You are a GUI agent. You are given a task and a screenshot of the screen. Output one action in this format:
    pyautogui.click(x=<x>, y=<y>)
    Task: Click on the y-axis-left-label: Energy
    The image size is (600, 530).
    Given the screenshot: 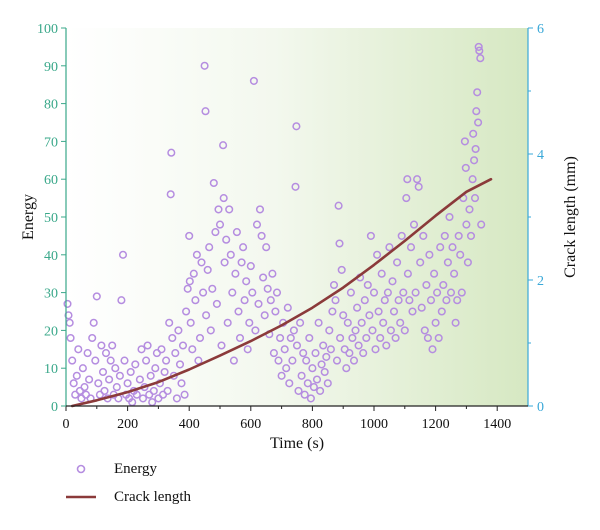 What is the action you would take?
    pyautogui.click(x=28, y=217)
    